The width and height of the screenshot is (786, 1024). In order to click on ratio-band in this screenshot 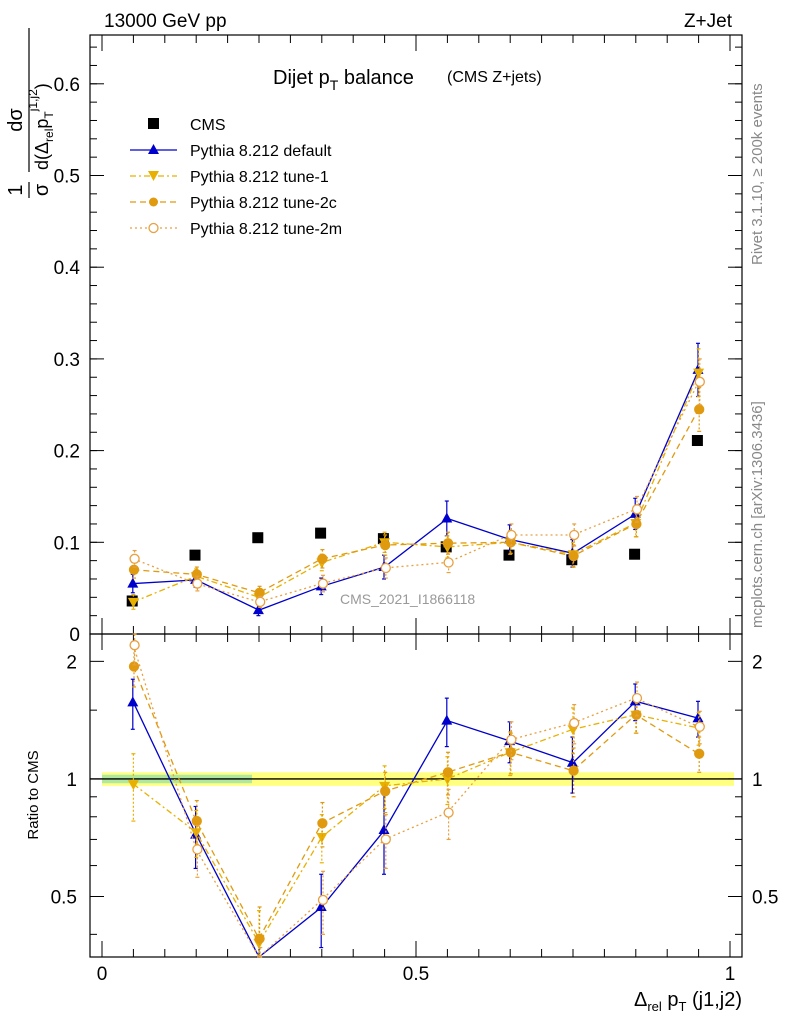, I will do `click(416, 779)`.